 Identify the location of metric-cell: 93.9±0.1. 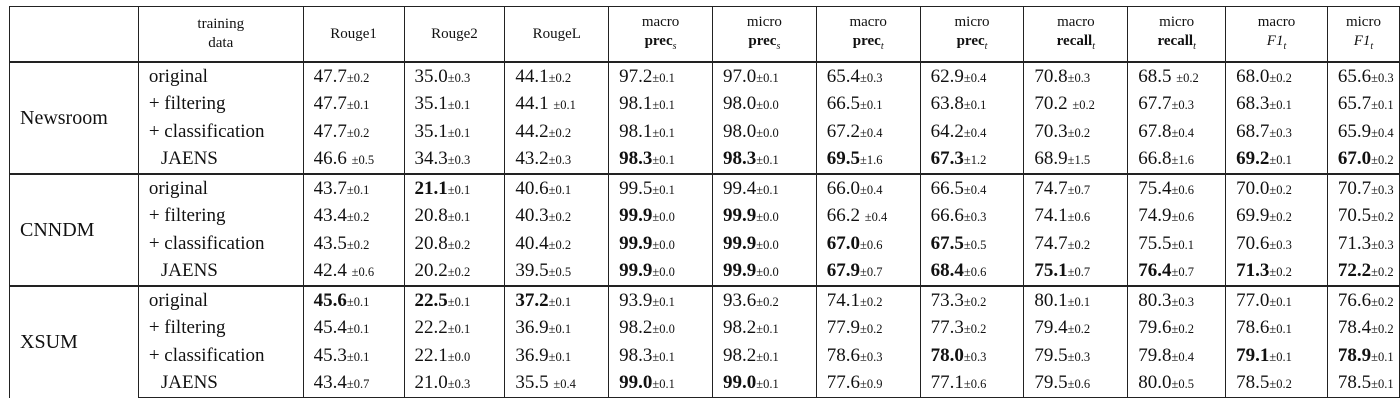
(661, 300).